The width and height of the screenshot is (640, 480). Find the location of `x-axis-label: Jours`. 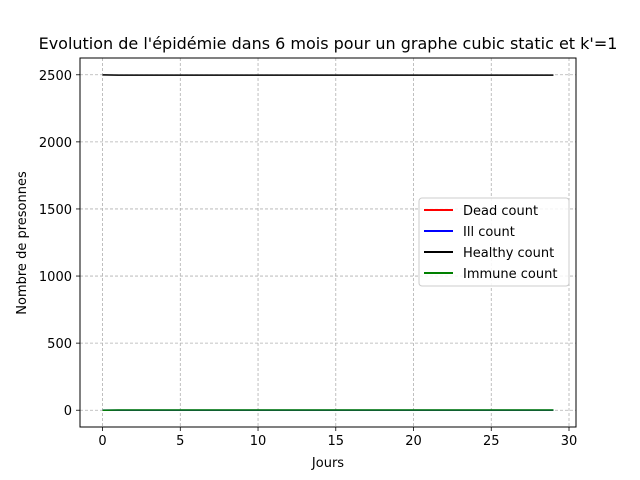

x-axis-label: Jours is located at coordinates (327, 463).